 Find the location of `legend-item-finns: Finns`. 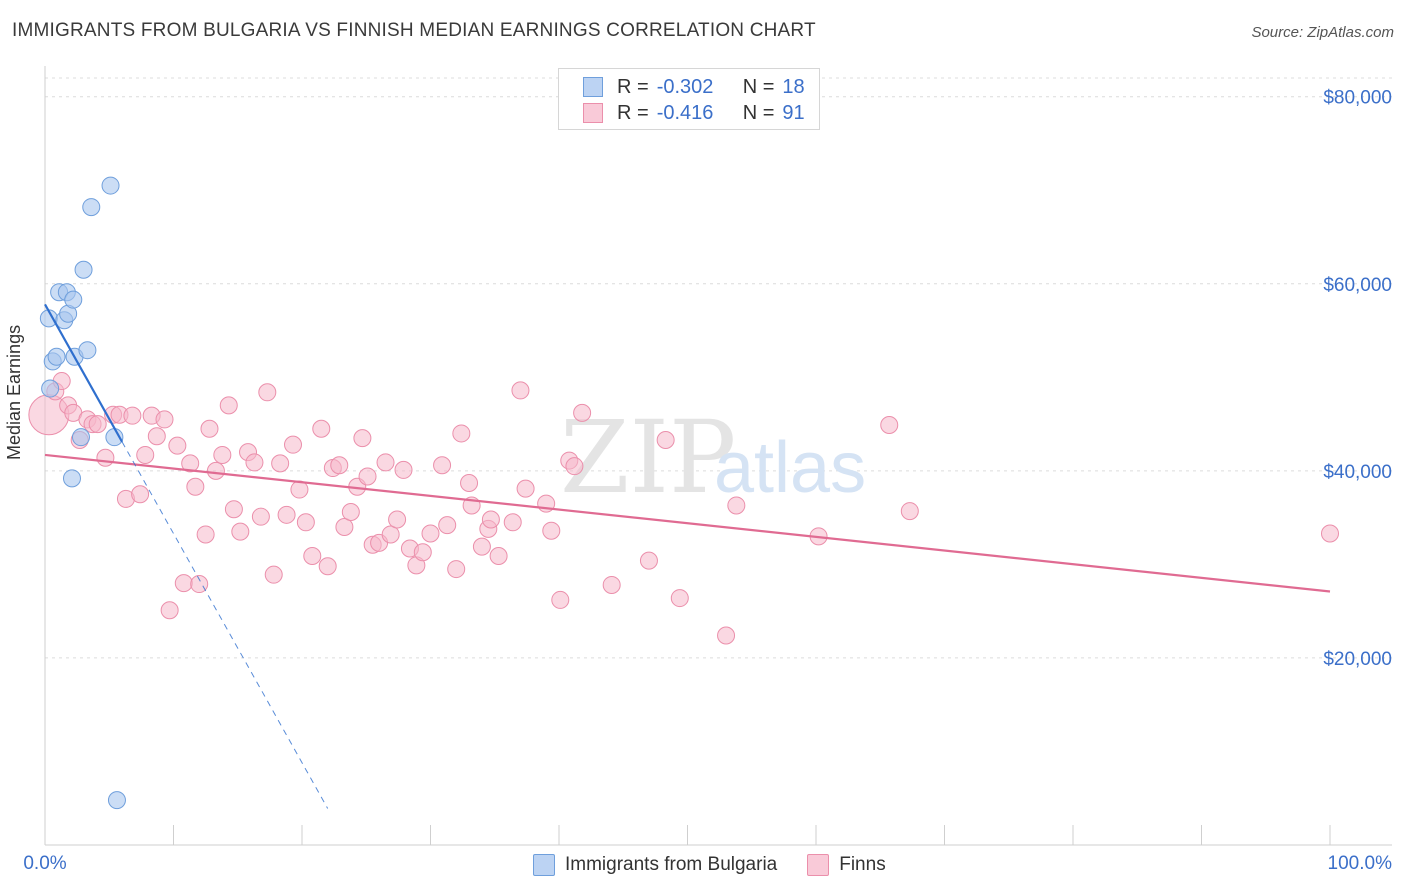

legend-item-finns: Finns is located at coordinates (846, 865).